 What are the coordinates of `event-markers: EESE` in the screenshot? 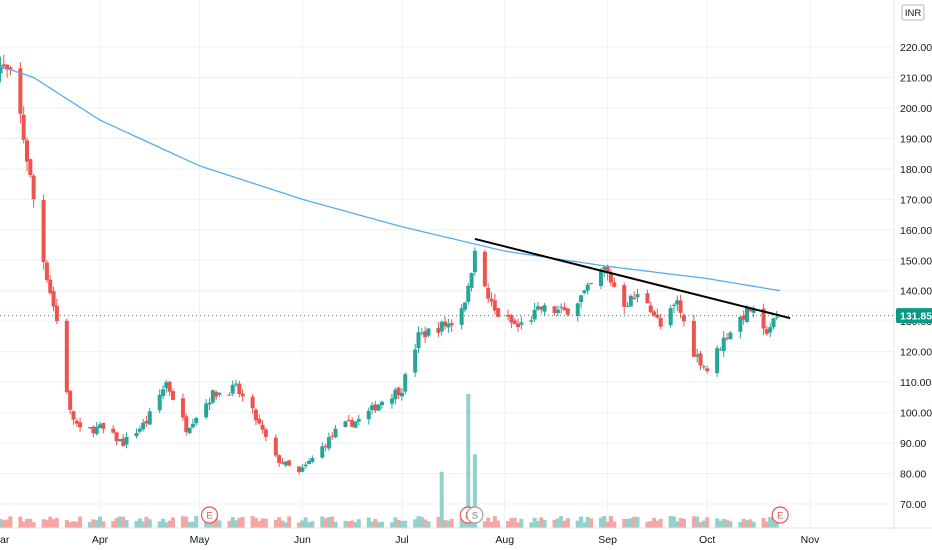 It's located at (494, 515).